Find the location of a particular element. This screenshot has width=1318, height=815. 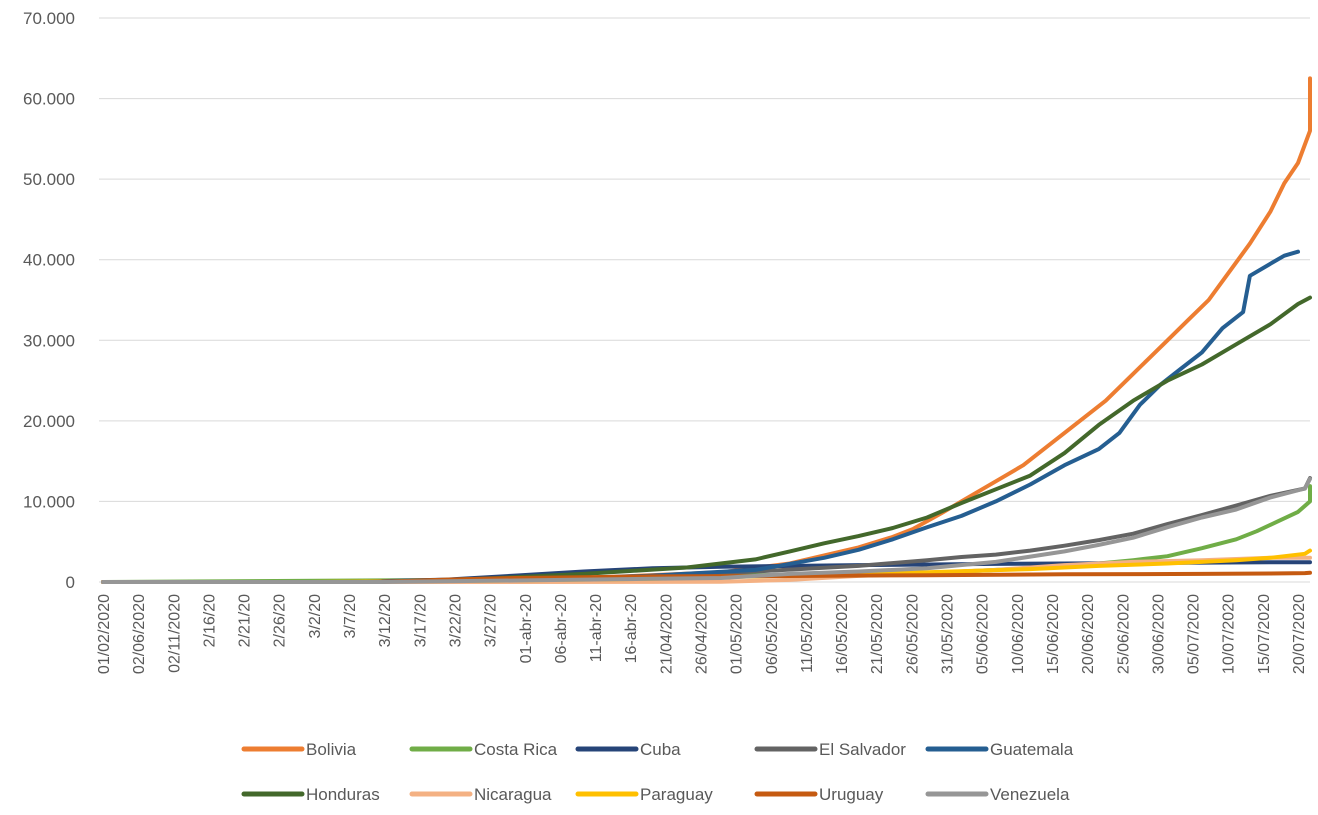

legend-label-venezuela: Venezuela is located at coordinates (1030, 794).